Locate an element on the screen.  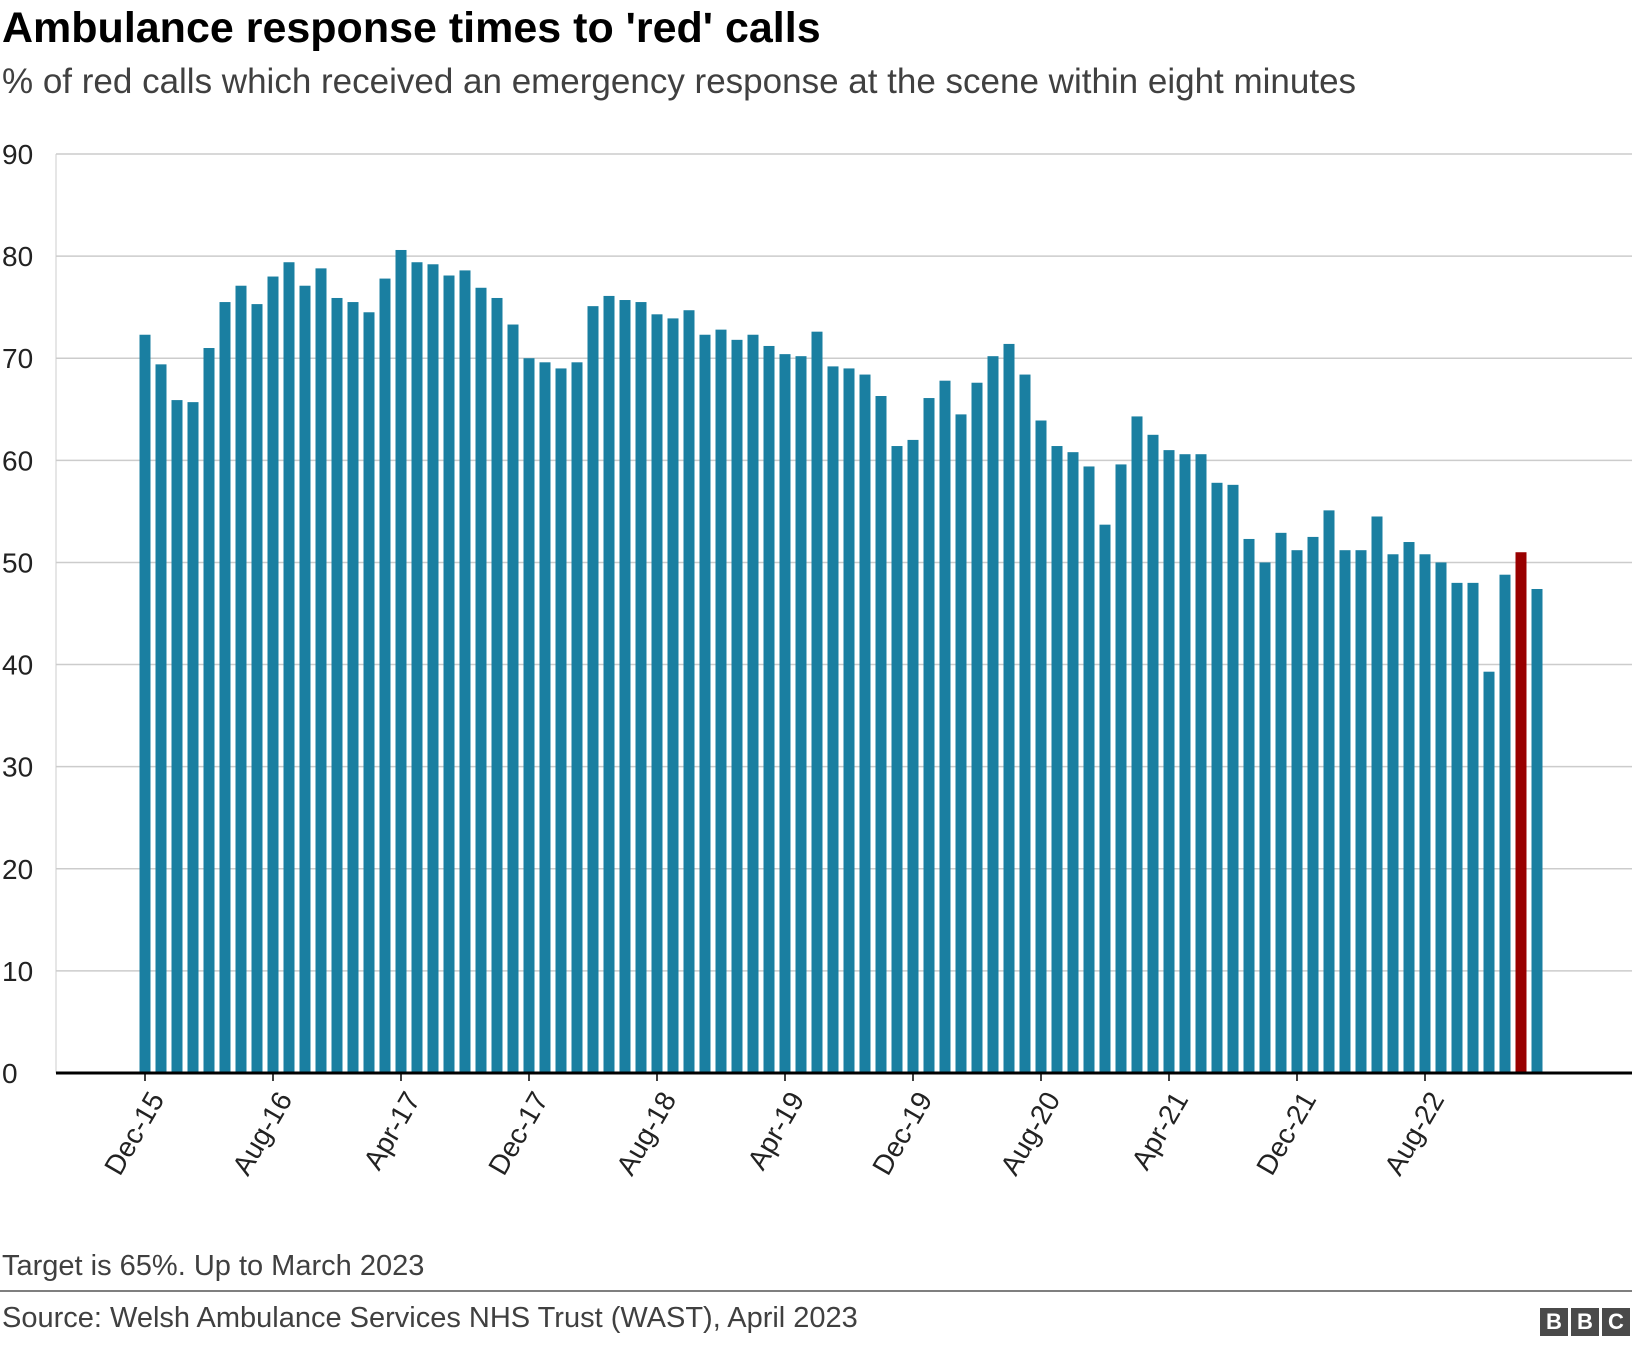
y-tick-label: 90 is located at coordinates (17, 154).